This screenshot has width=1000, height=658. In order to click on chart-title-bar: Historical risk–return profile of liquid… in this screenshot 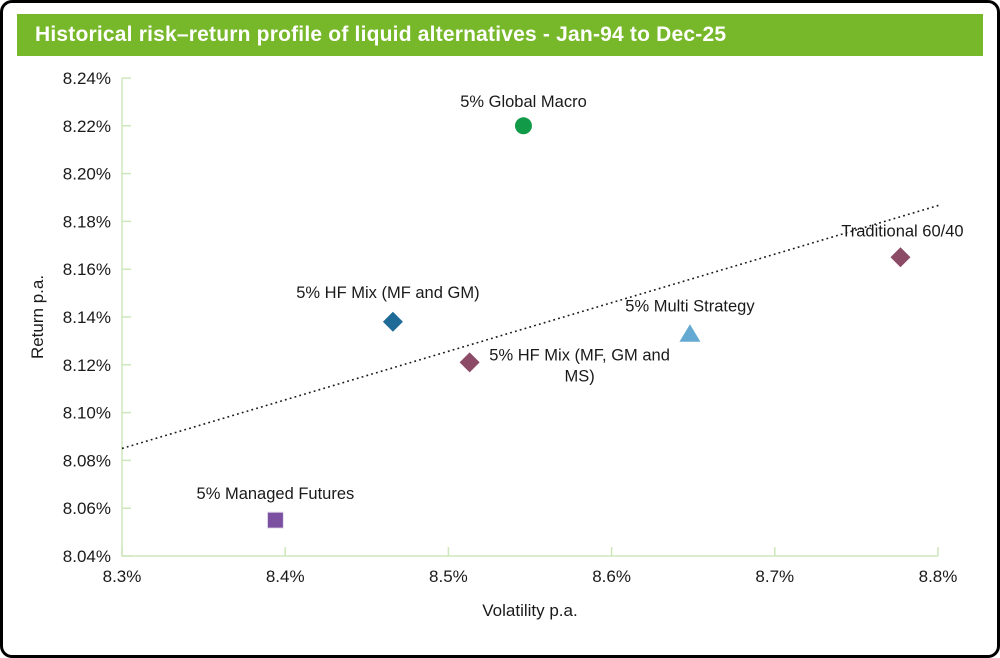, I will do `click(500, 35)`.